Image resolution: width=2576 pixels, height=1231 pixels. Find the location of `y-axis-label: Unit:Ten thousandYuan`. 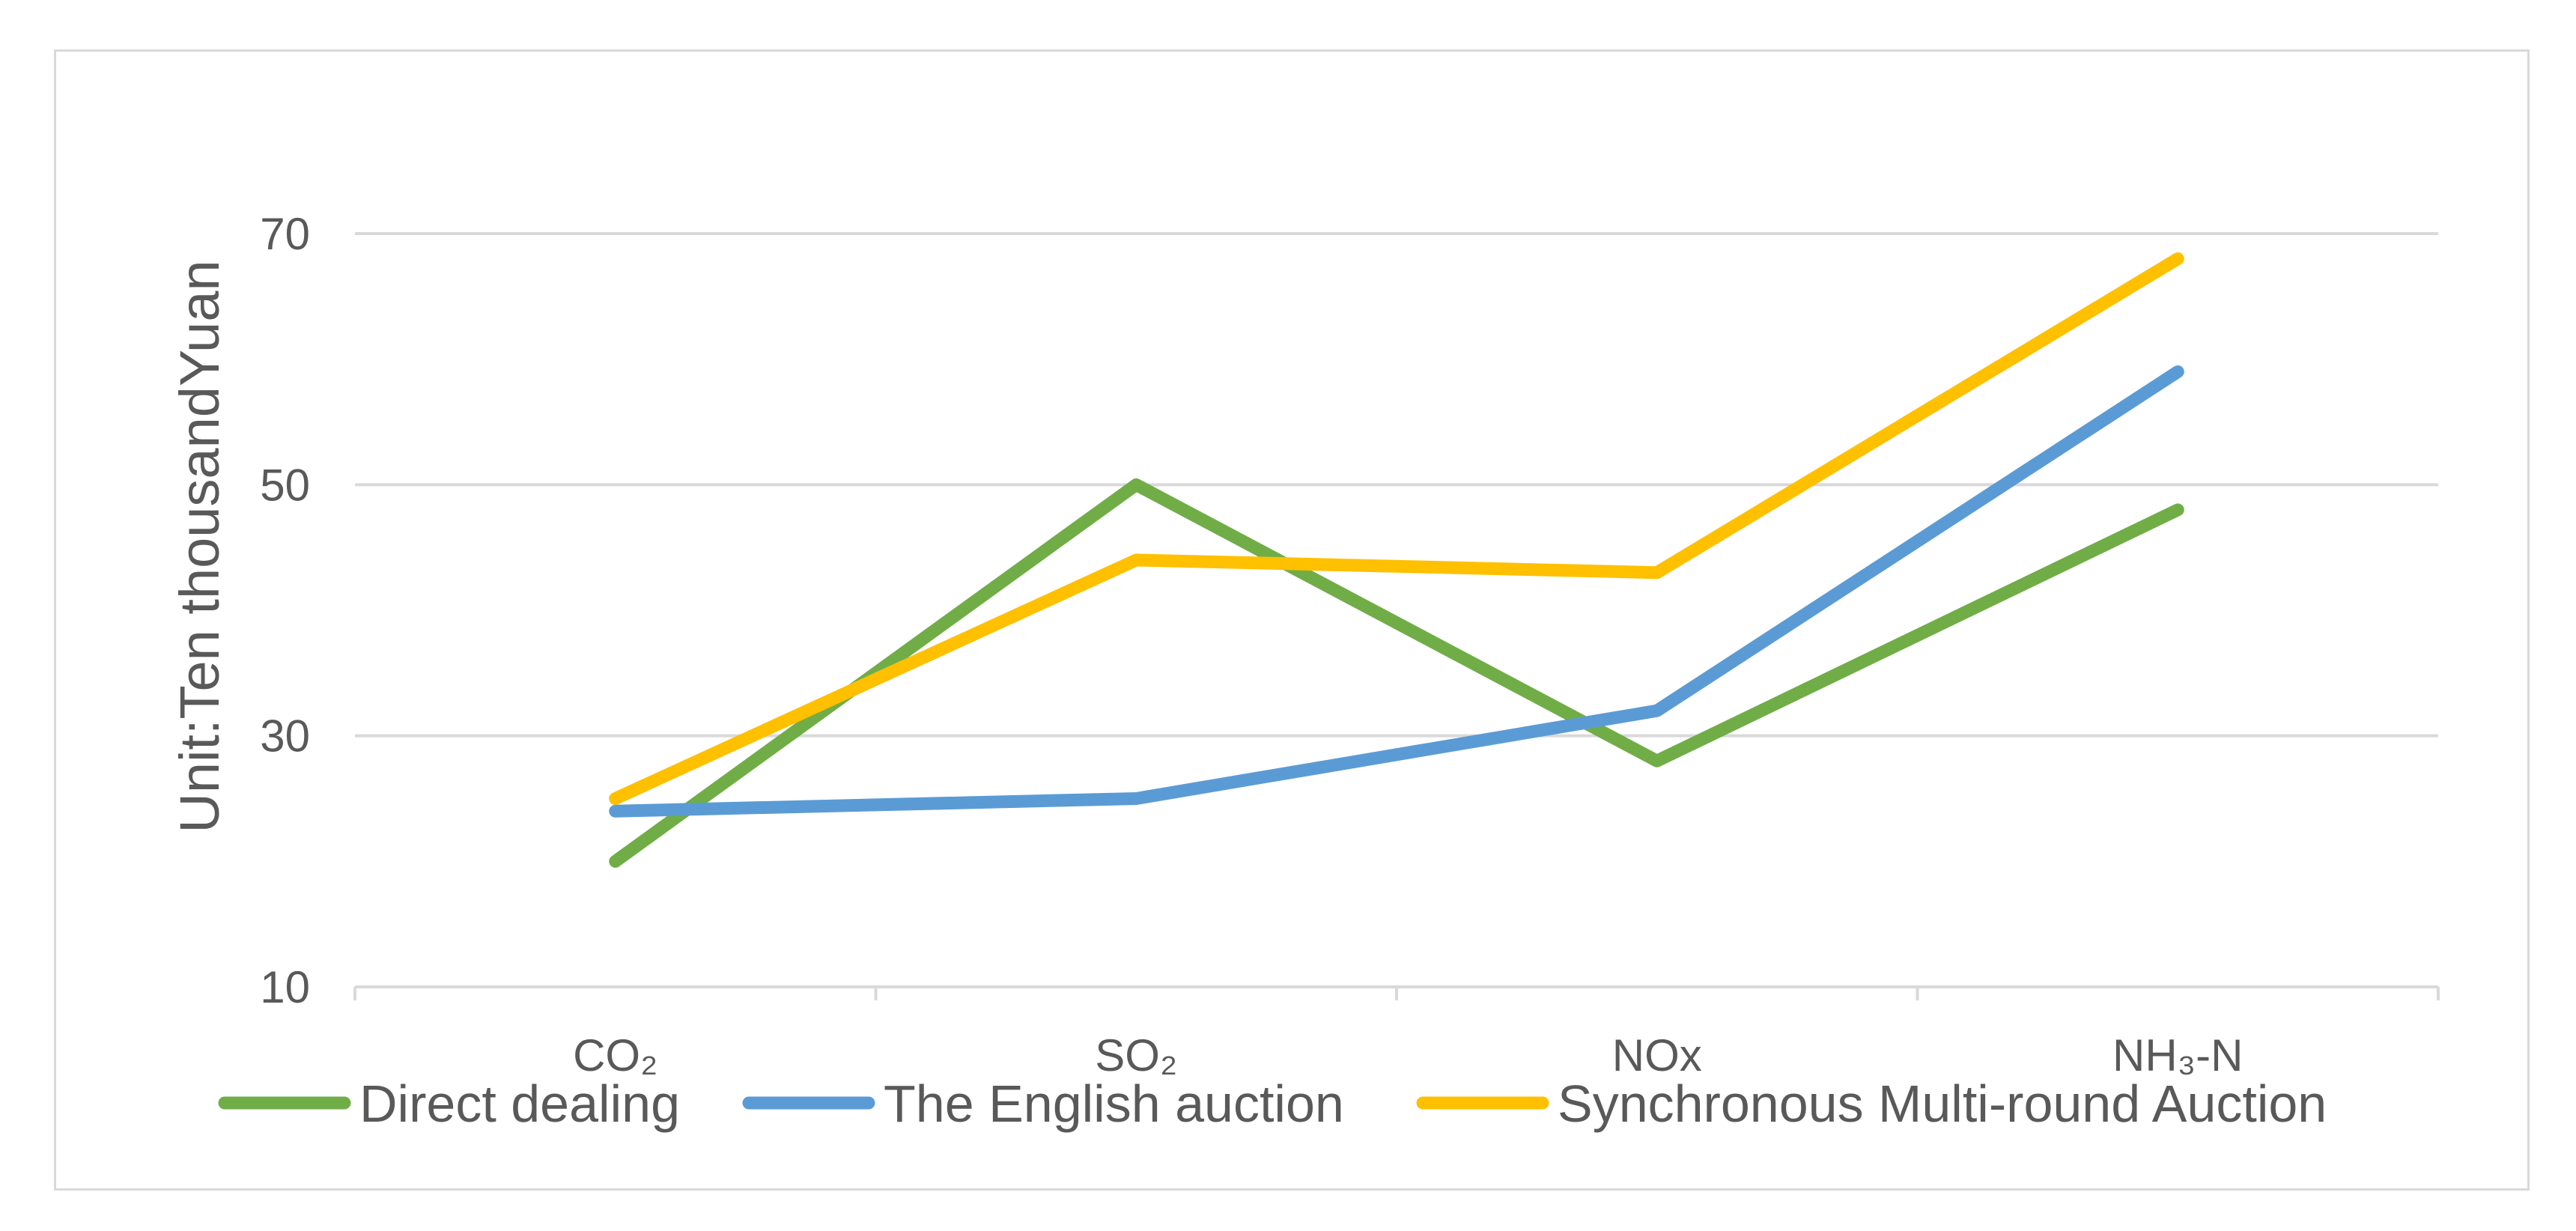

y-axis-label: Unit:Ten thousandYuan is located at coordinates (199, 546).